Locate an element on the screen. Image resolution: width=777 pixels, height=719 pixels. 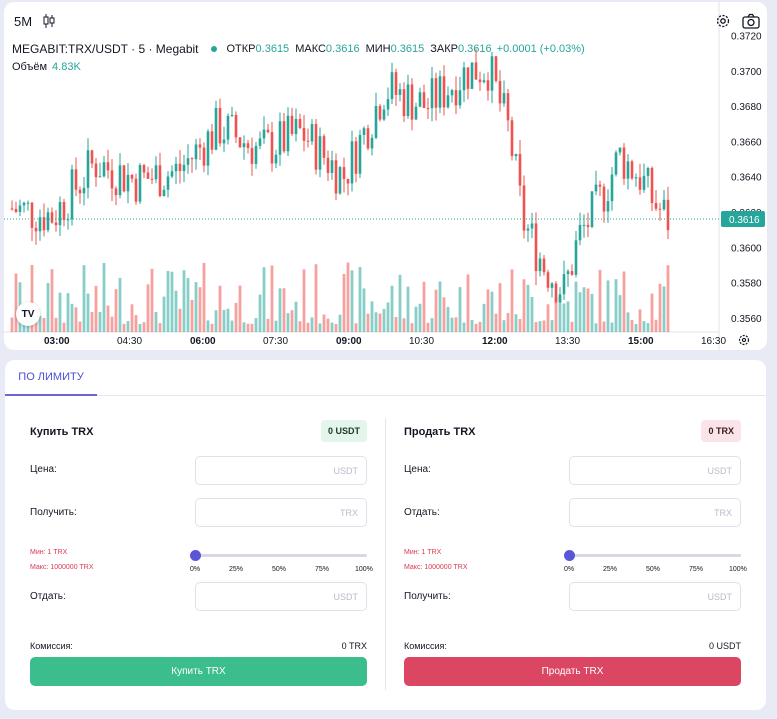
buy-tick-0: 0% is located at coordinates (195, 569).